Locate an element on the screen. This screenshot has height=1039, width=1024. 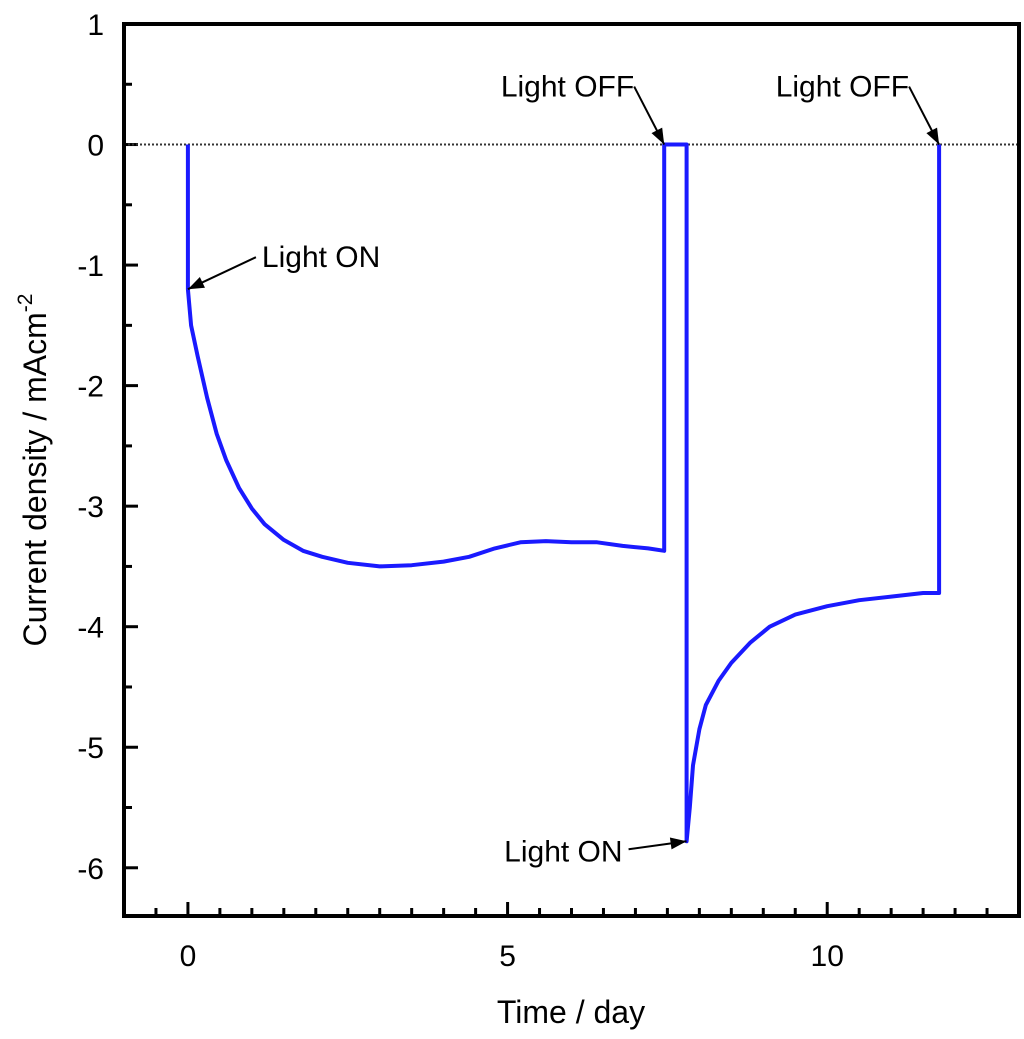
y-tick-label: 1 is located at coordinates (95, 25).